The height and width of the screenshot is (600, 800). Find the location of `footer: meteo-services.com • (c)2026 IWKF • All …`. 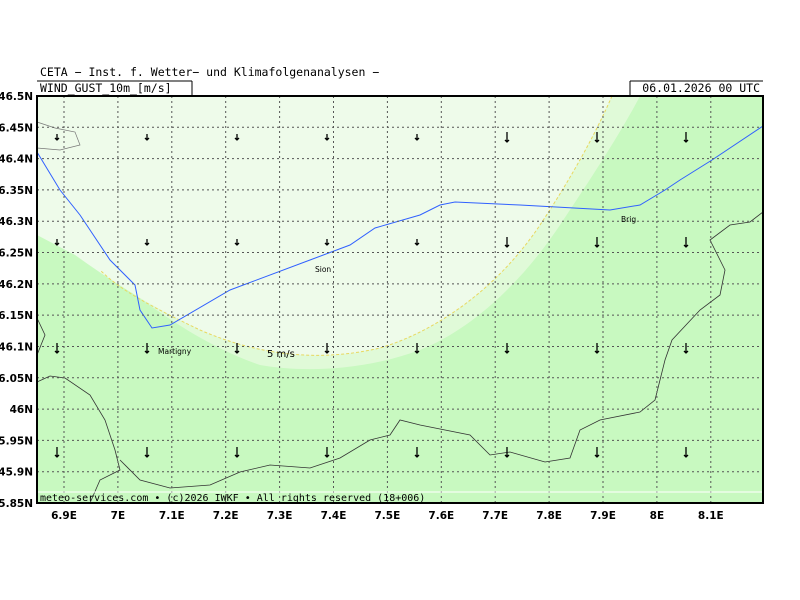

footer: meteo-services.com • (c)2026 IWKF • All … is located at coordinates (232, 498).